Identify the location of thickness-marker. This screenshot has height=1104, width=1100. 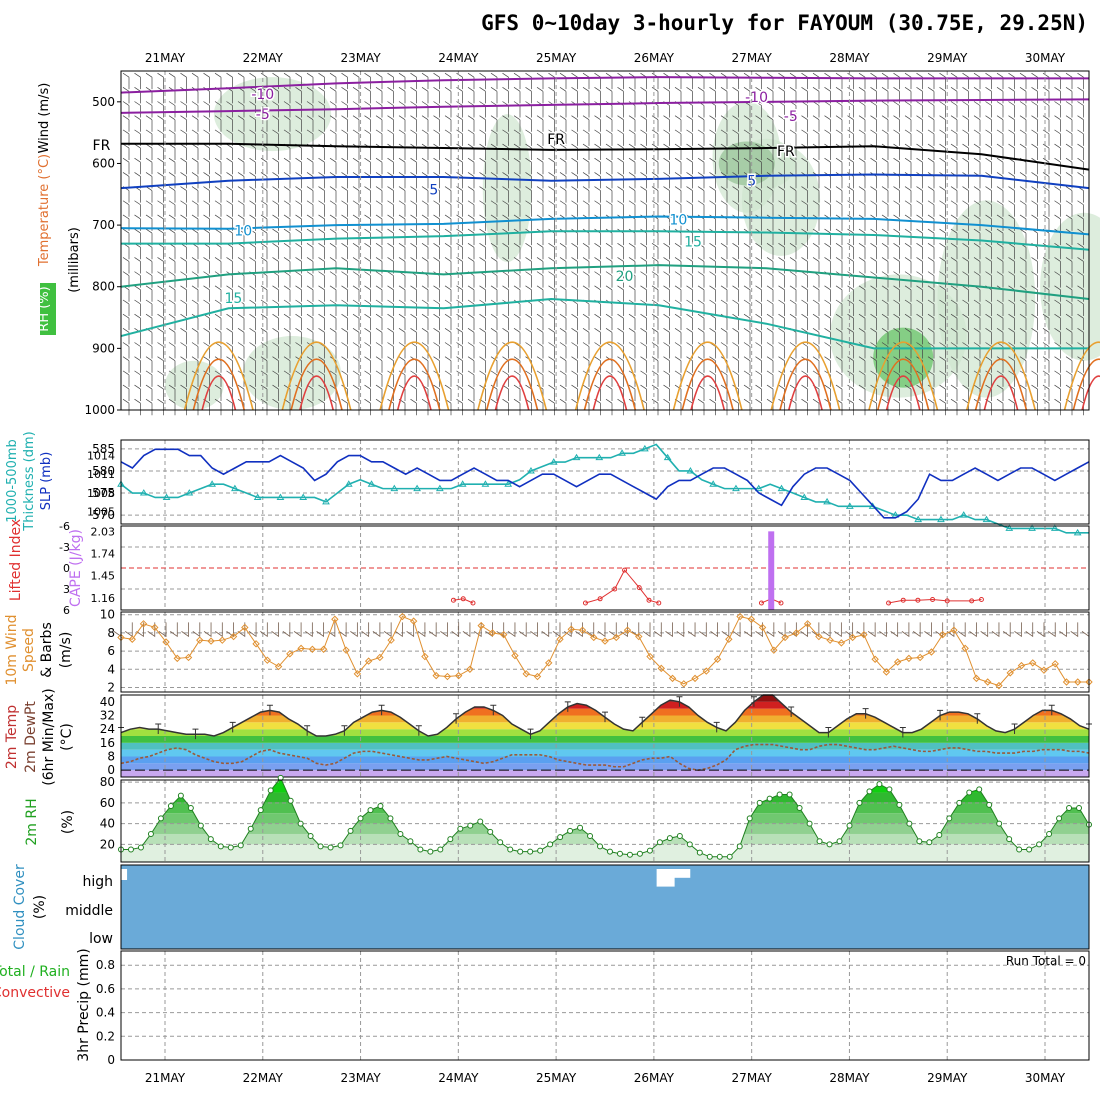
(485, 483).